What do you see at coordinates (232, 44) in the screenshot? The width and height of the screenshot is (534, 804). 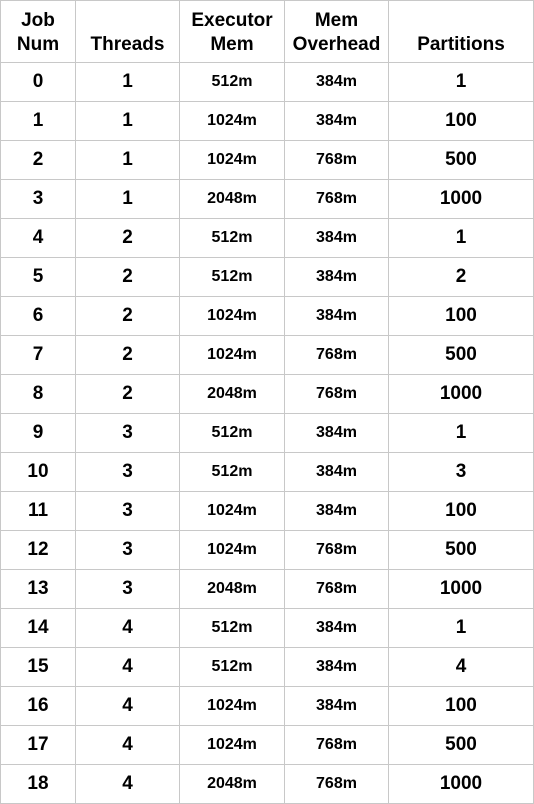 I see `header-executor-mem-line2: Mem` at bounding box center [232, 44].